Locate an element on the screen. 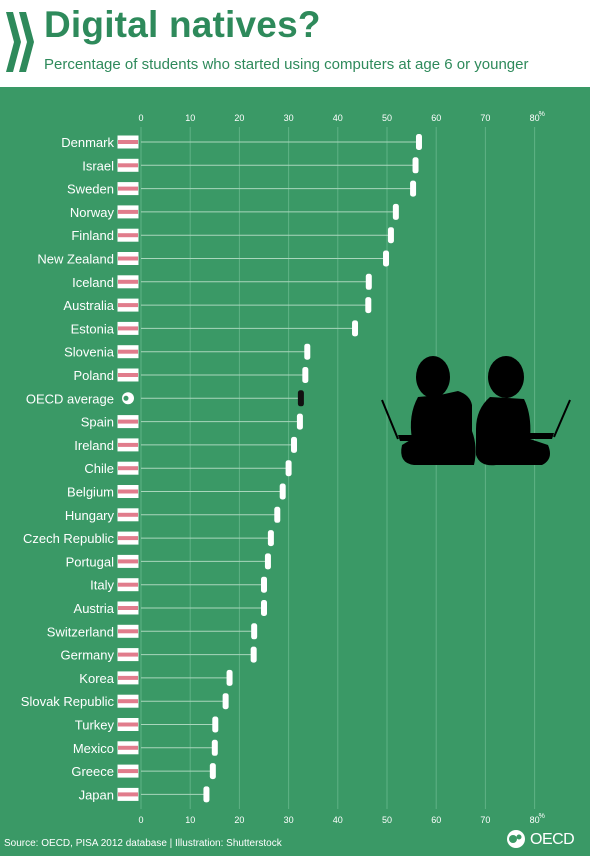 The image size is (590, 856). category-label: Australia is located at coordinates (88, 305).